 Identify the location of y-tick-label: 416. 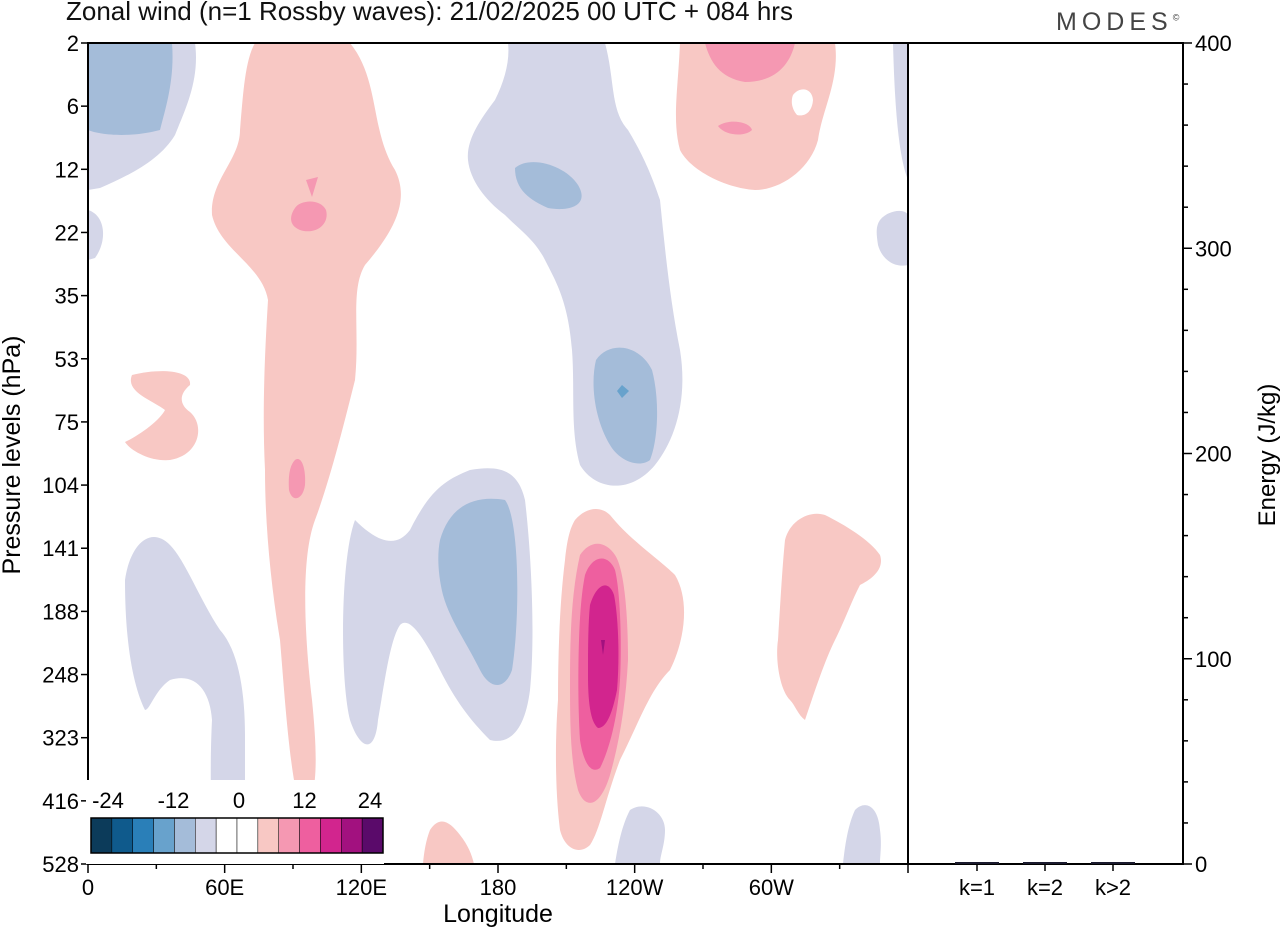
(60, 801).